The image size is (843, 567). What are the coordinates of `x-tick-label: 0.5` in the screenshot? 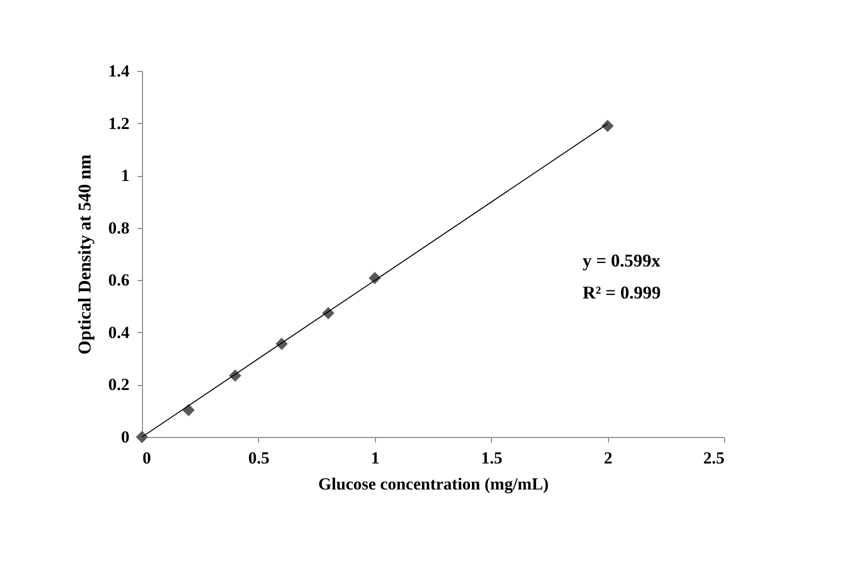 It's located at (259, 458).